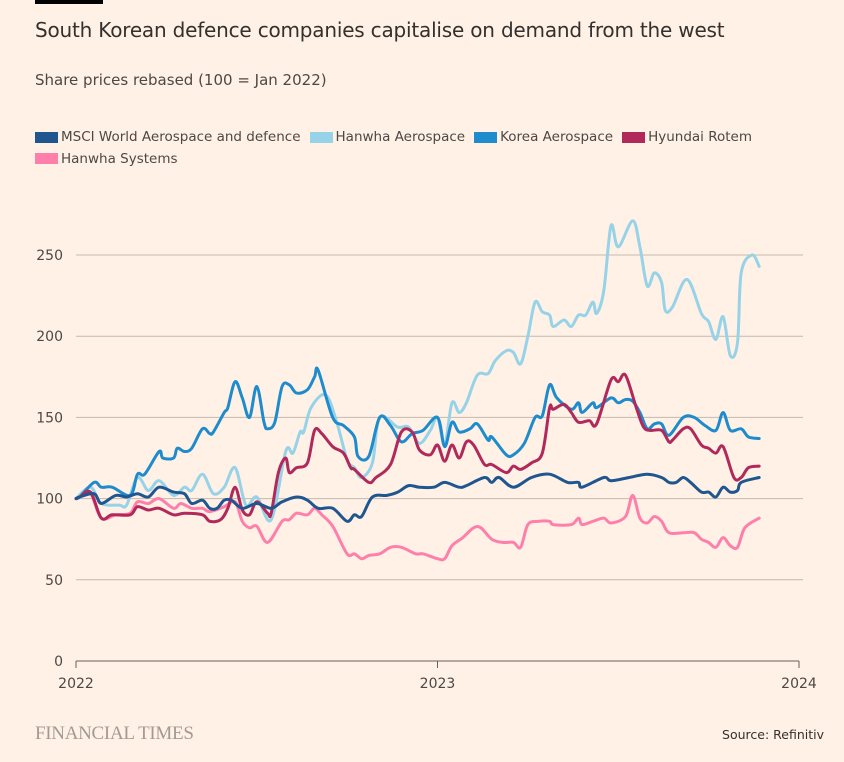  Describe the element at coordinates (58, 662) in the screenshot. I see `y-tick-label: 0` at that location.